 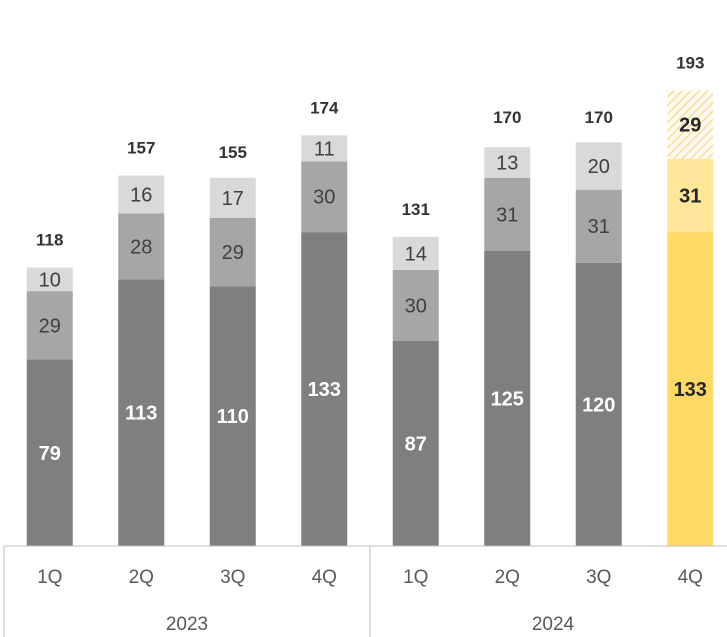 What do you see at coordinates (365, 591) in the screenshot?
I see `category-axis: 1Q 2Q 3Q 4Q 1Q 2Q 3Q 4Q 2023 2024` at bounding box center [365, 591].